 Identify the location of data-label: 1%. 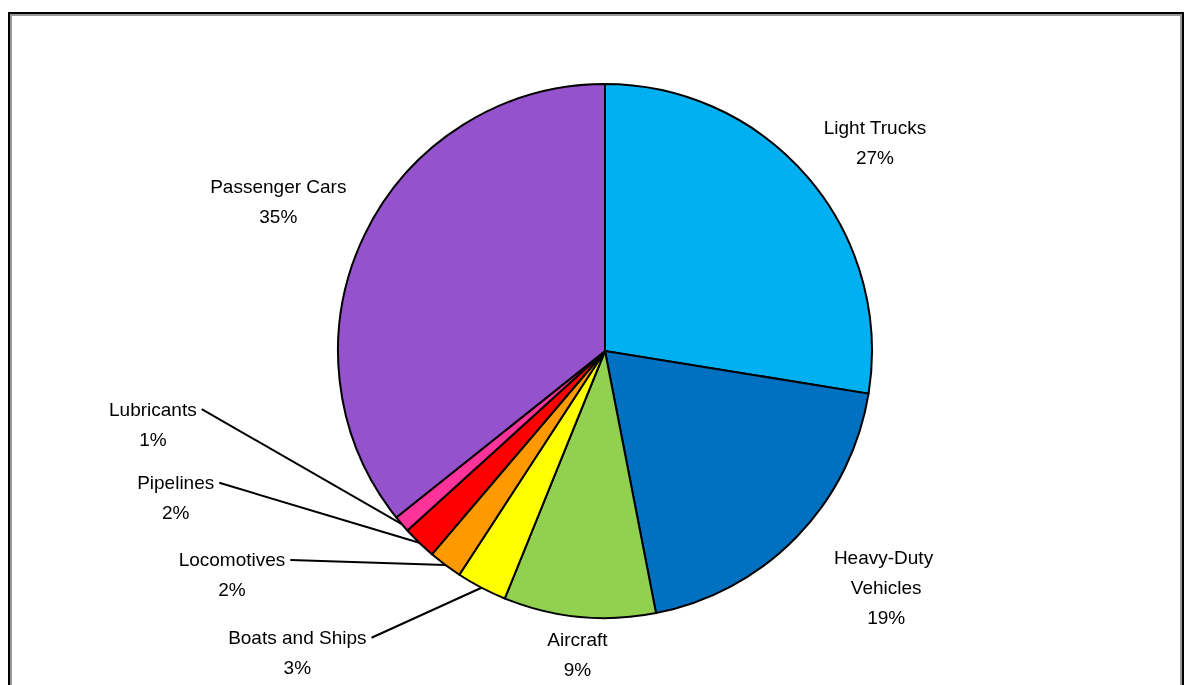
(153, 439).